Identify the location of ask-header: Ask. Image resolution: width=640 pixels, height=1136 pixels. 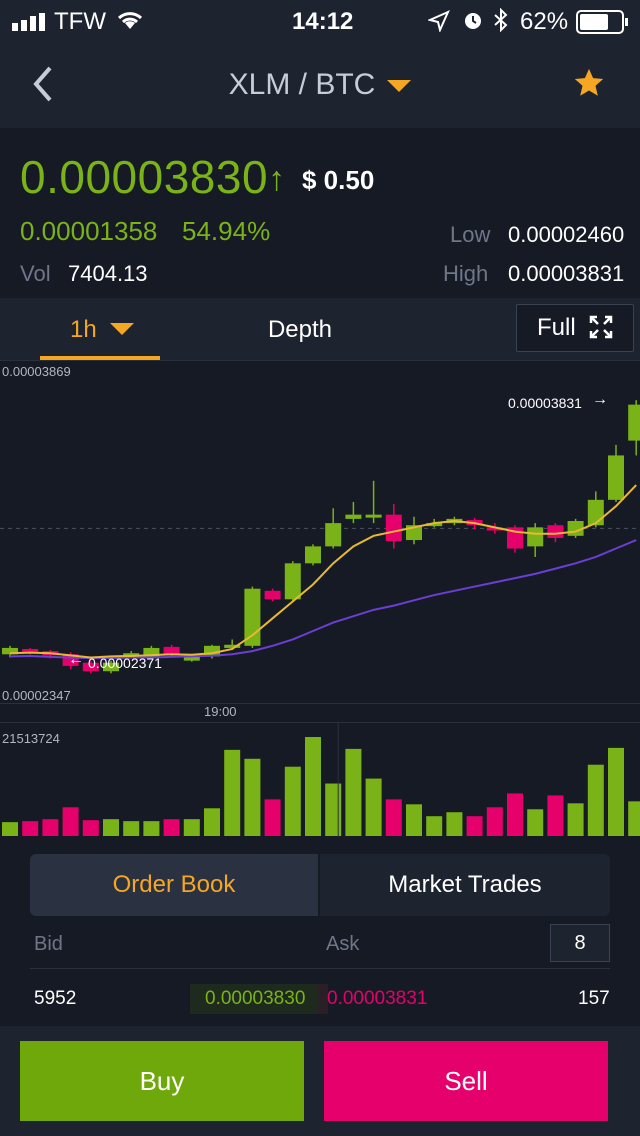
(343, 944).